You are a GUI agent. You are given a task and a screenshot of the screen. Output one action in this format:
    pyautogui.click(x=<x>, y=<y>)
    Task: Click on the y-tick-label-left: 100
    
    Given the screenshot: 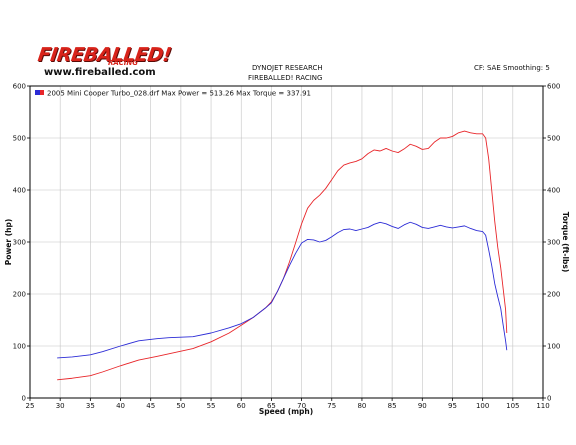 What is the action you would take?
    pyautogui.click(x=19, y=347)
    